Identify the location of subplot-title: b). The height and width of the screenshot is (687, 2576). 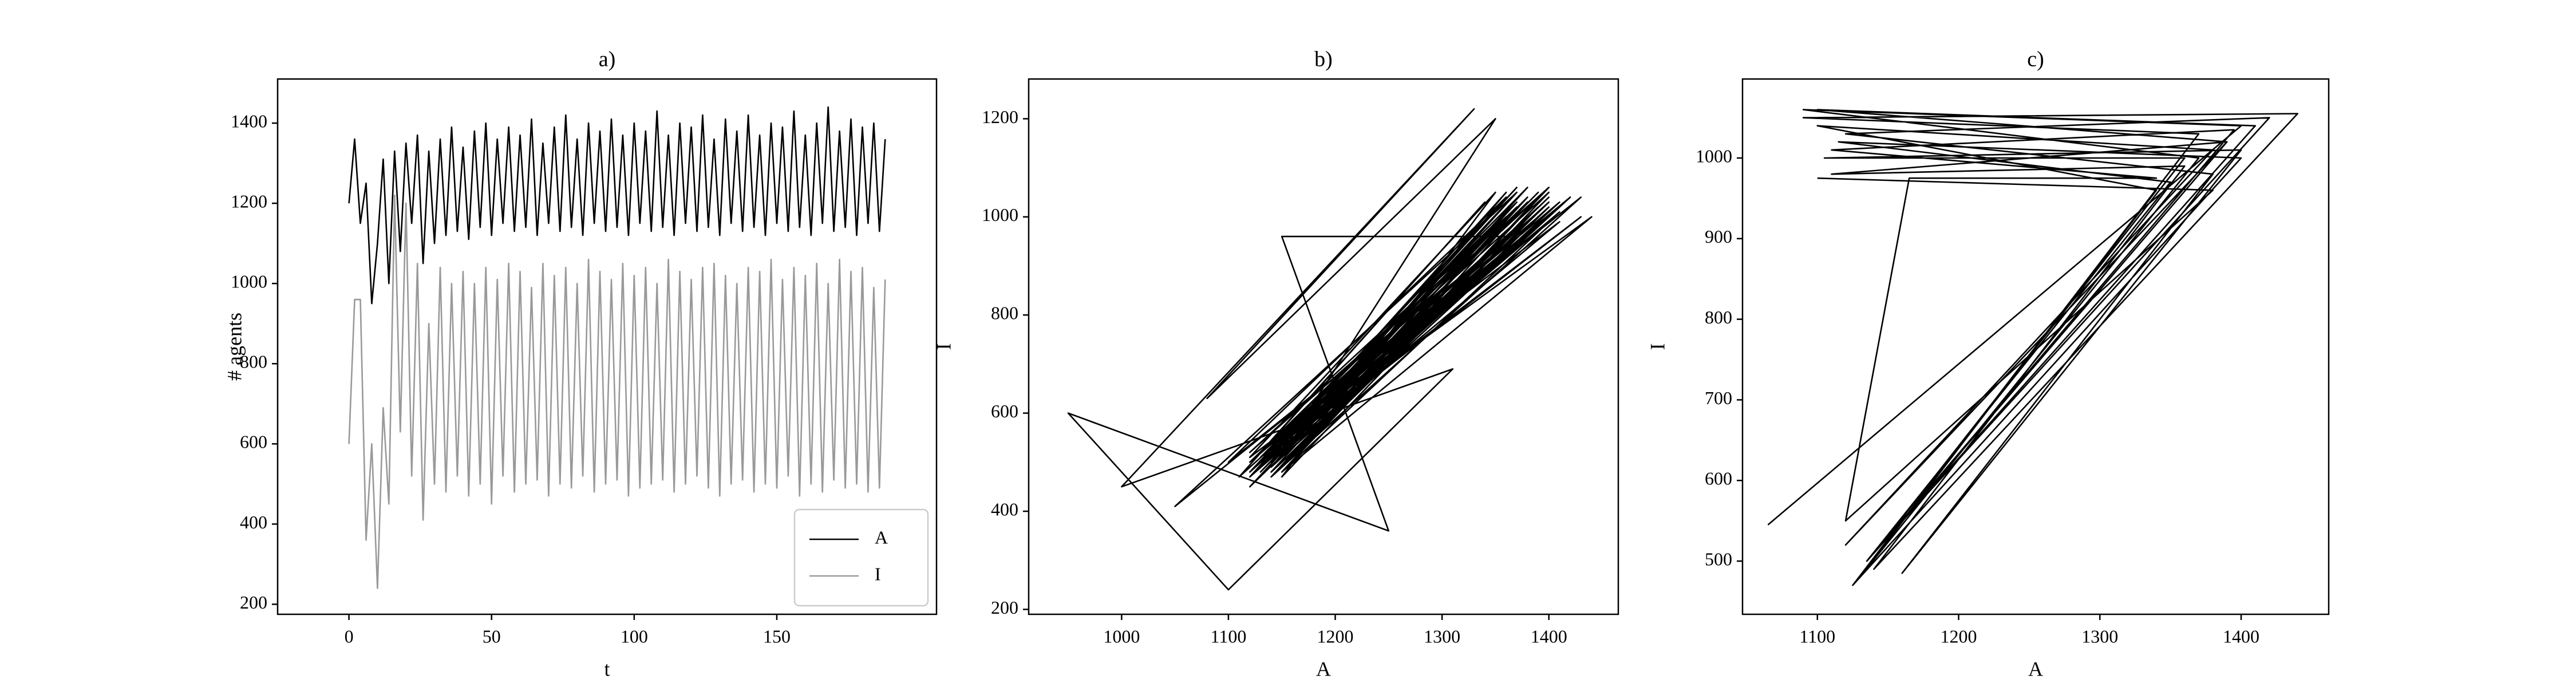
(1323, 60).